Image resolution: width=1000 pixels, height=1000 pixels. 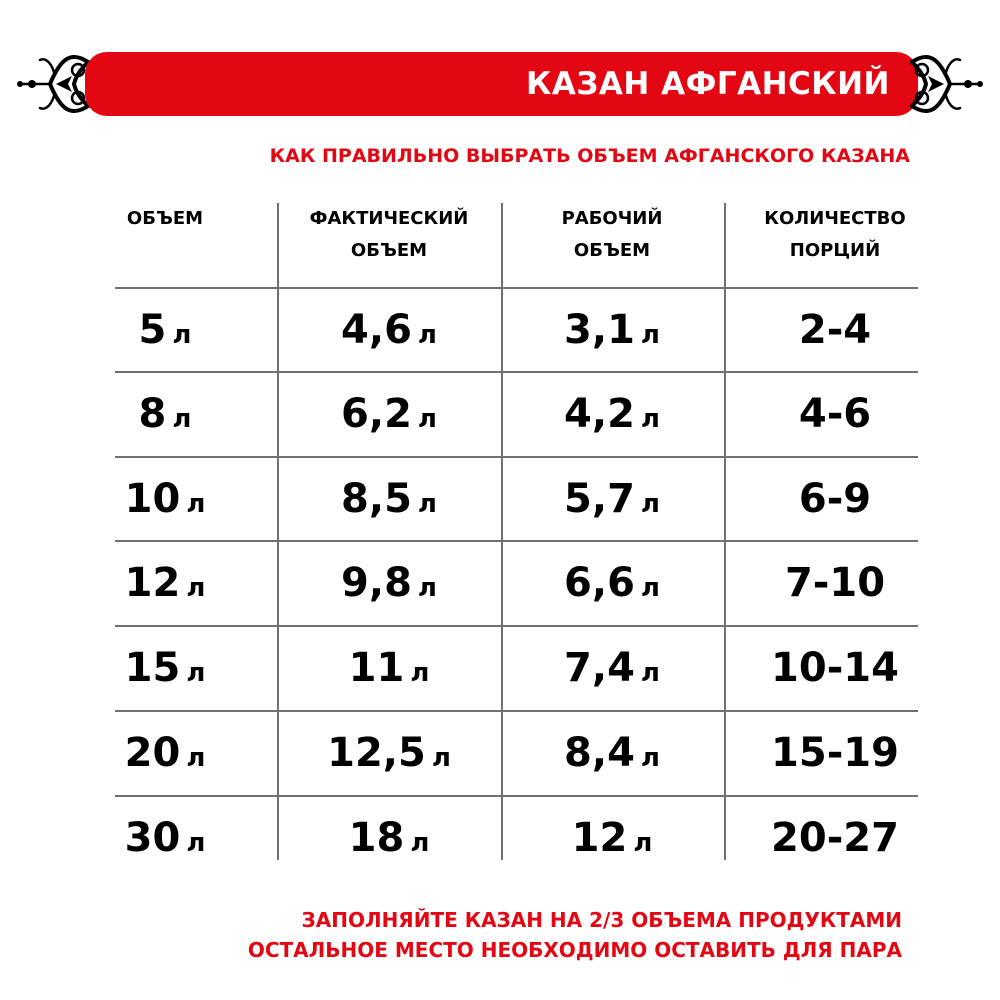 What do you see at coordinates (376, 330) in the screenshot?
I see `cell-value: 4,6` at bounding box center [376, 330].